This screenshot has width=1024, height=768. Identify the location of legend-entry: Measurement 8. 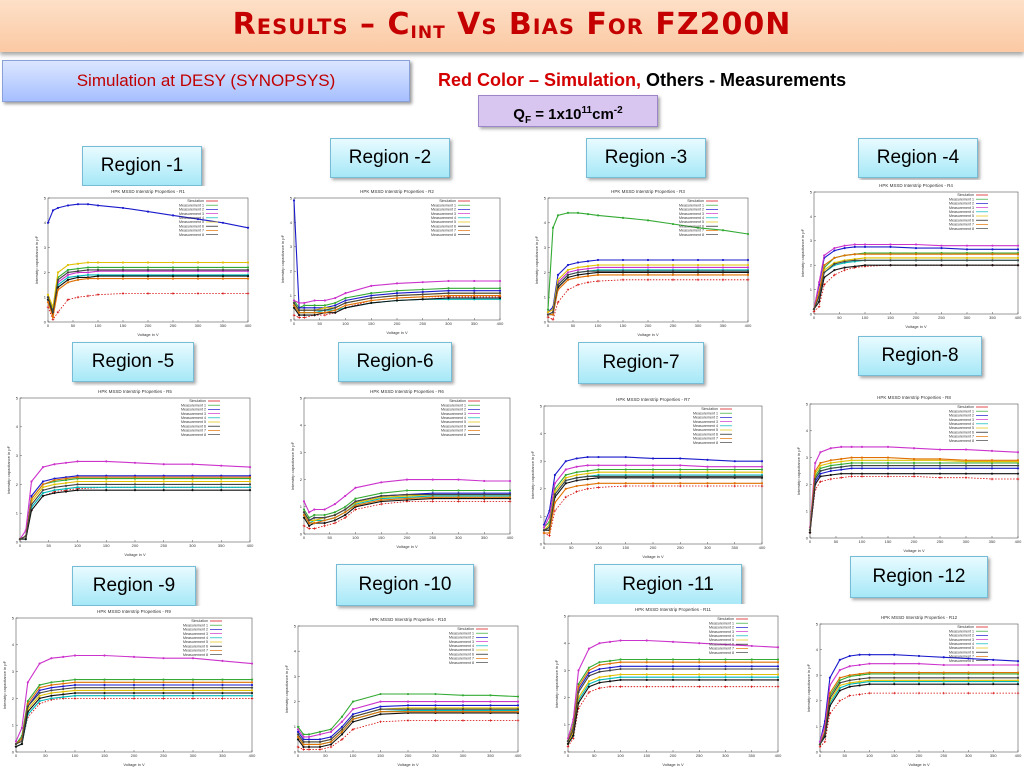
(195, 655).